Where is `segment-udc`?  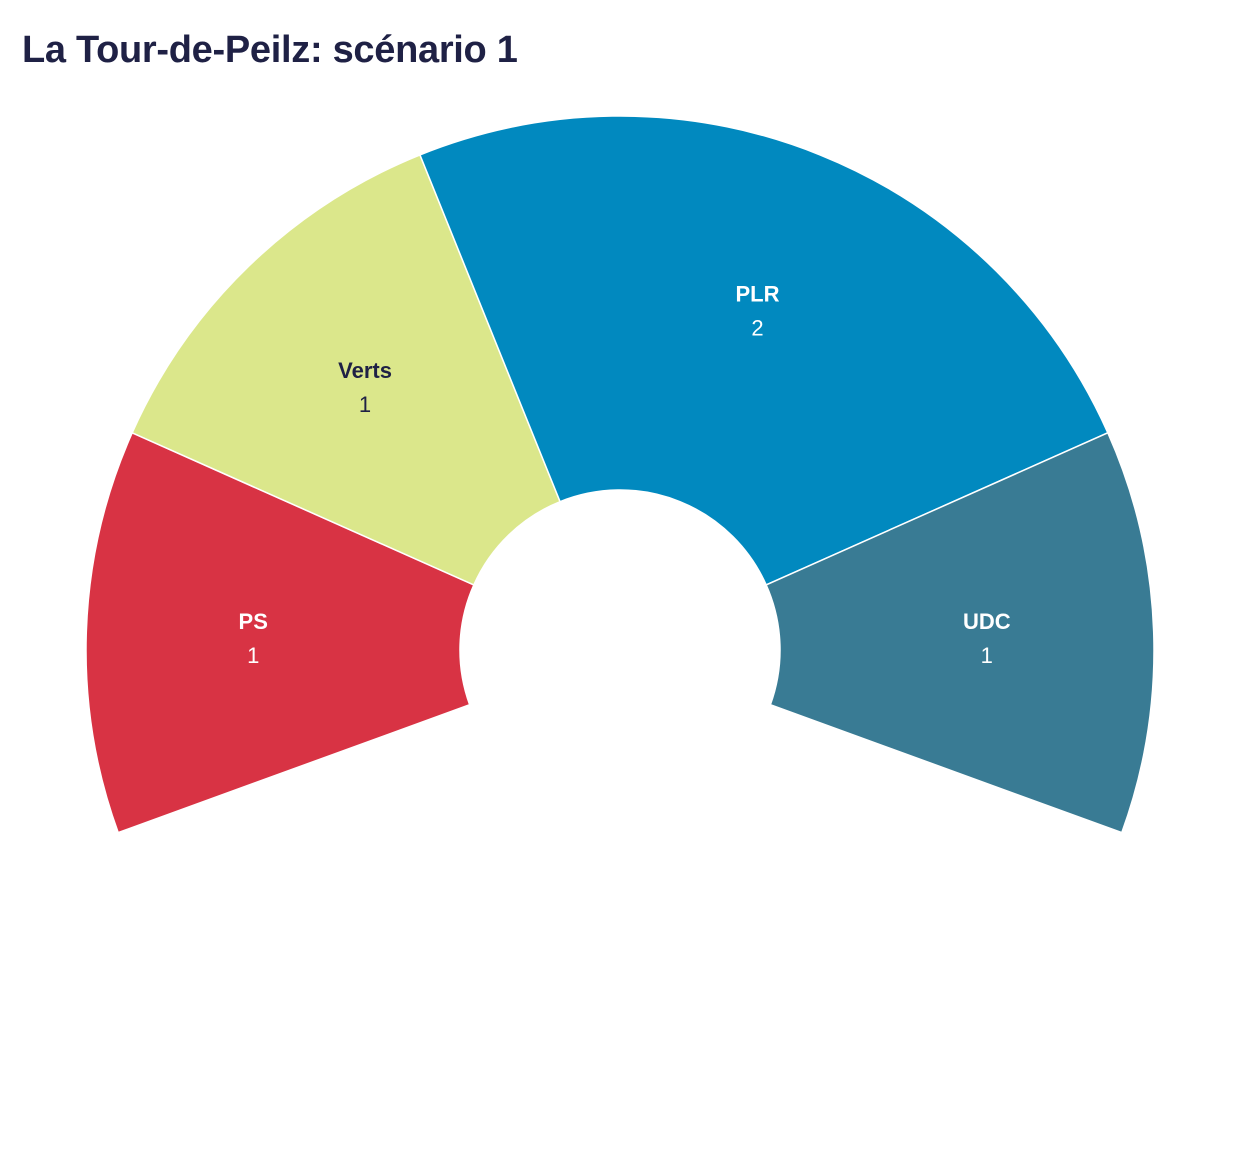
segment-udc is located at coordinates (960, 632).